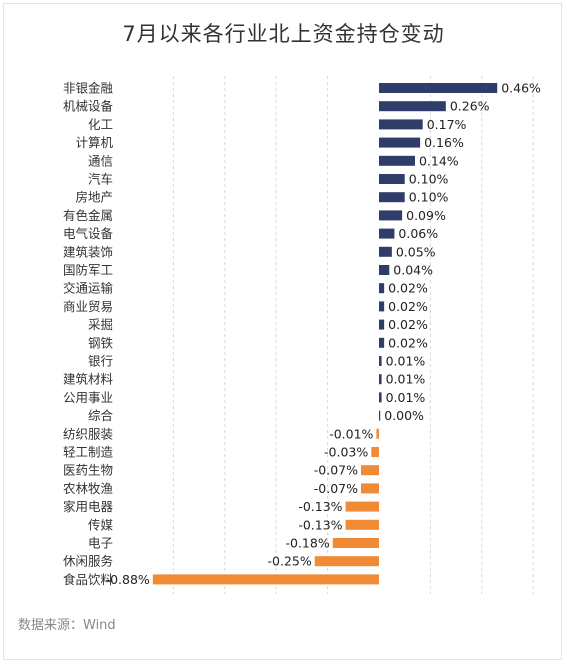  Describe the element at coordinates (88, 288) in the screenshot. I see `category-label-11: 交通运输` at that location.